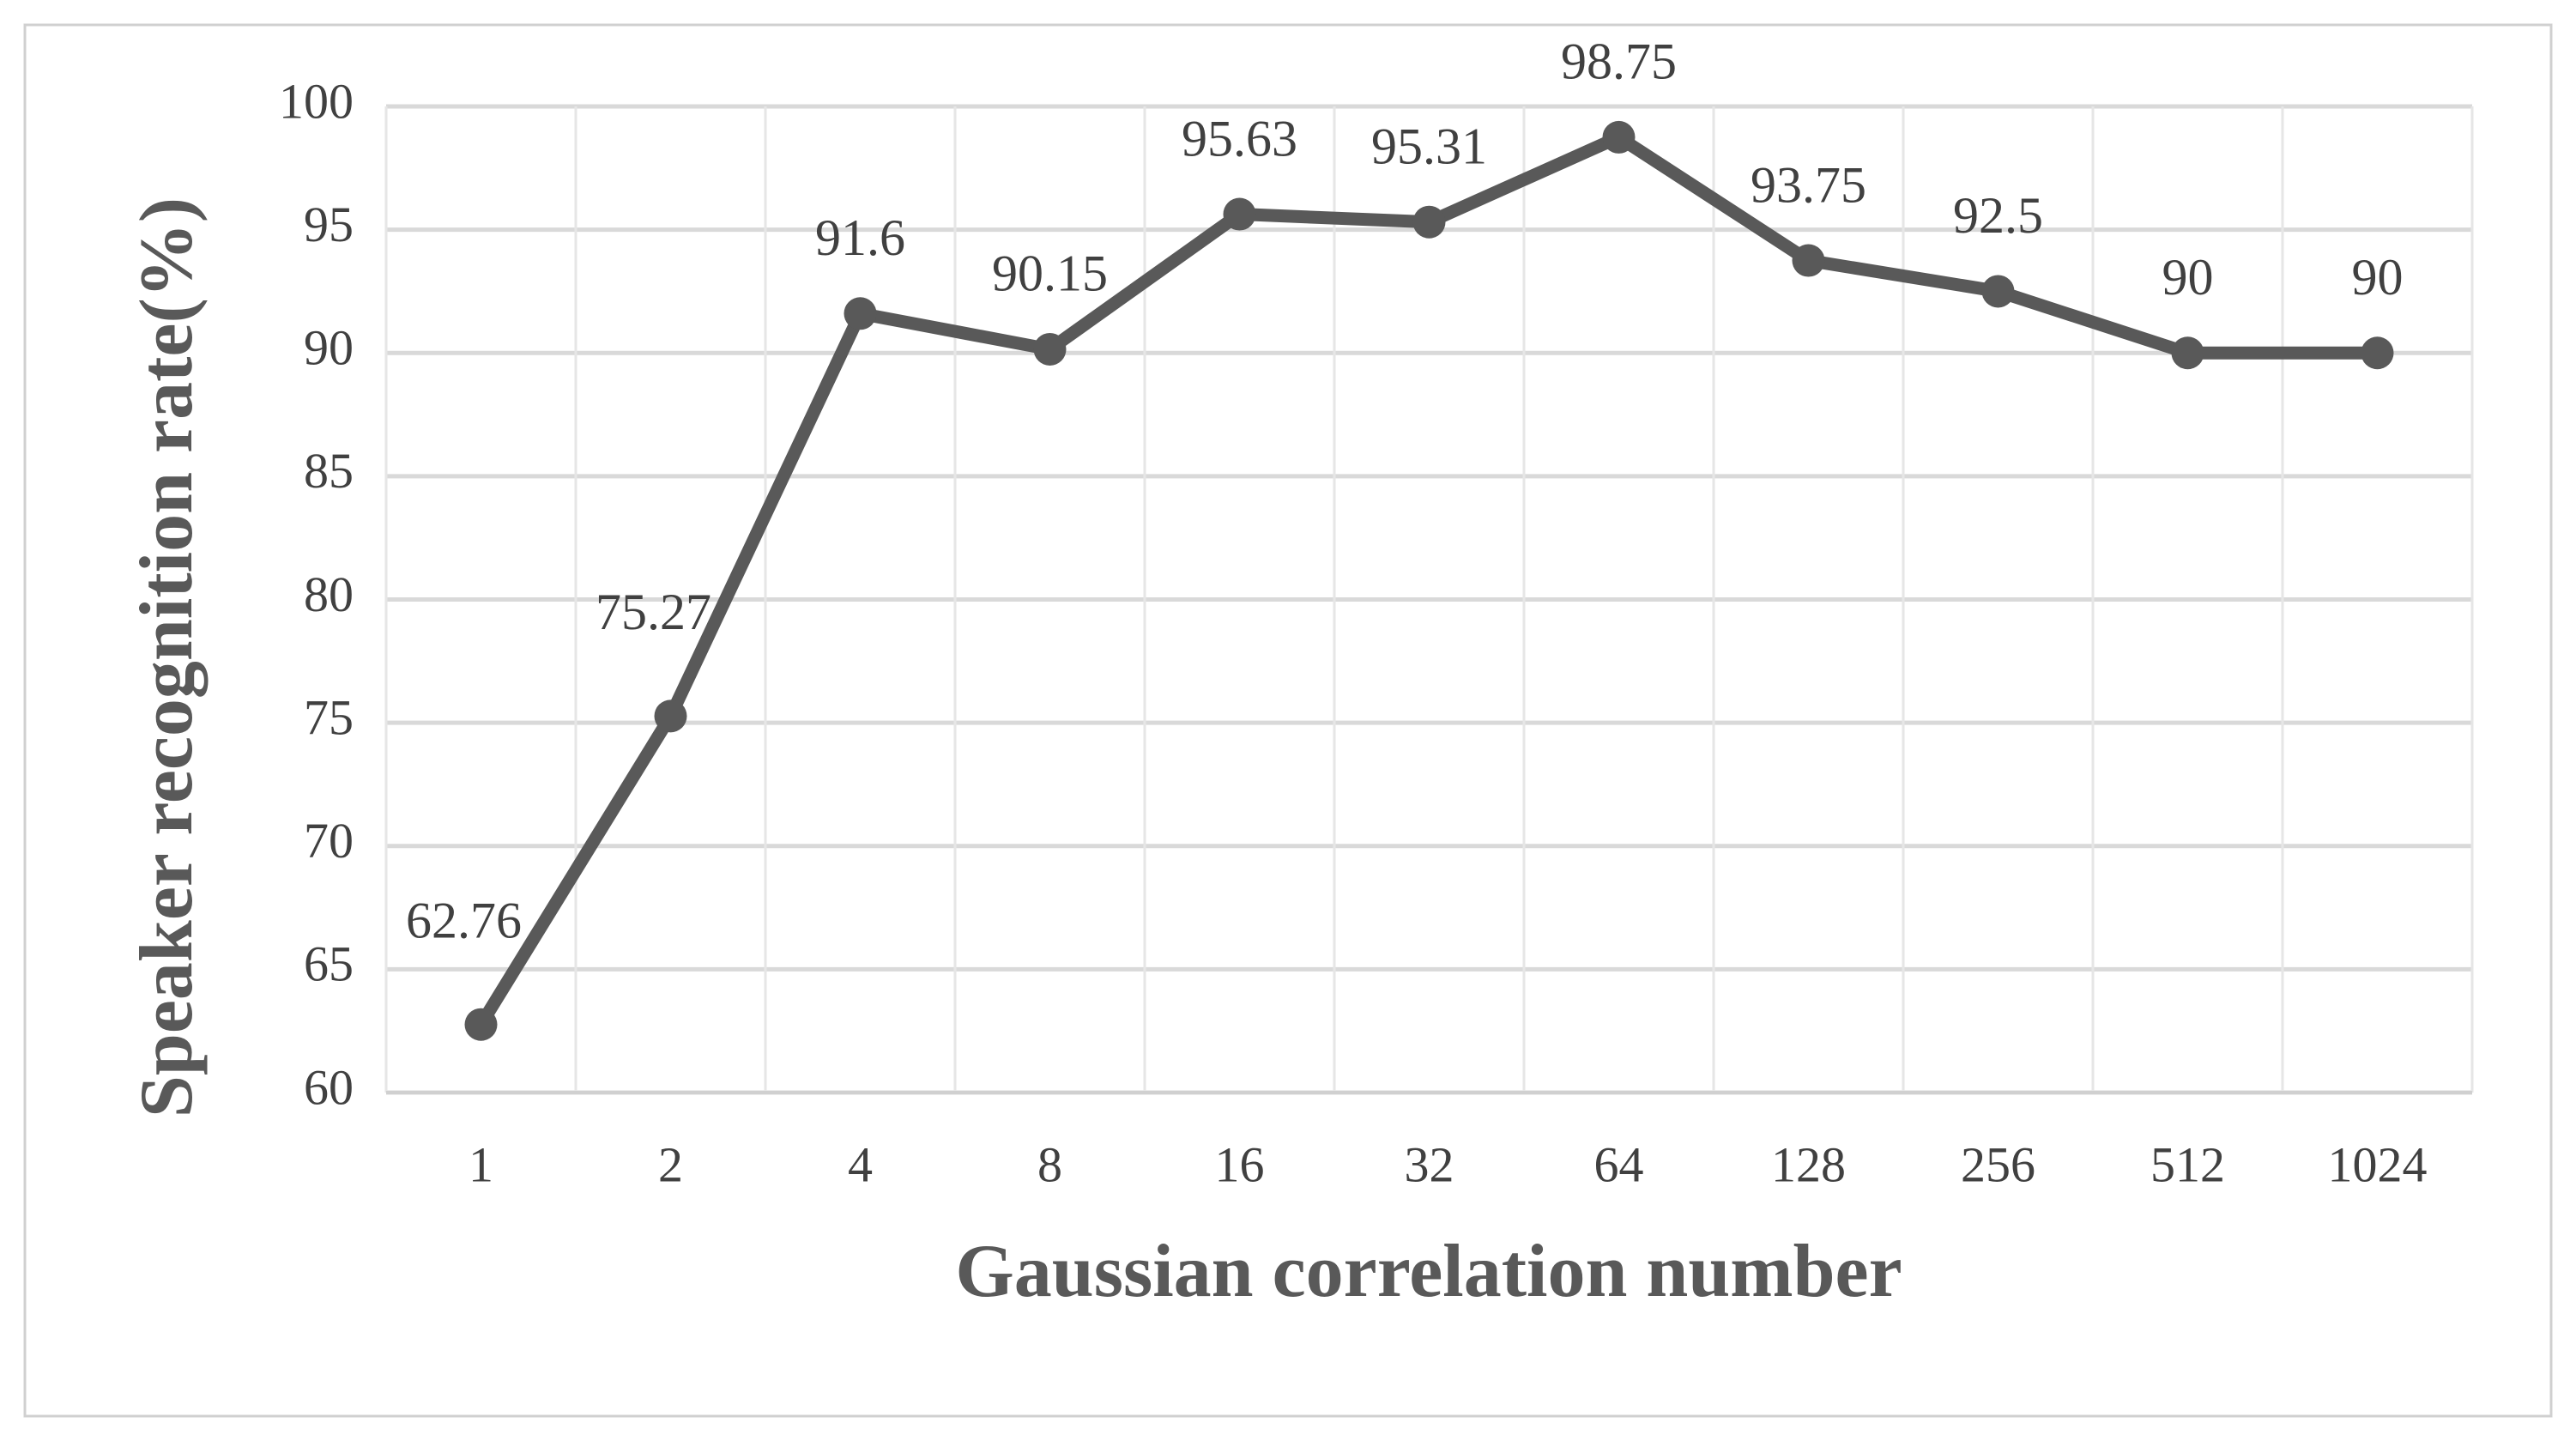 This screenshot has width=2576, height=1441. I want to click on data-label: 90.15, so click(1050, 273).